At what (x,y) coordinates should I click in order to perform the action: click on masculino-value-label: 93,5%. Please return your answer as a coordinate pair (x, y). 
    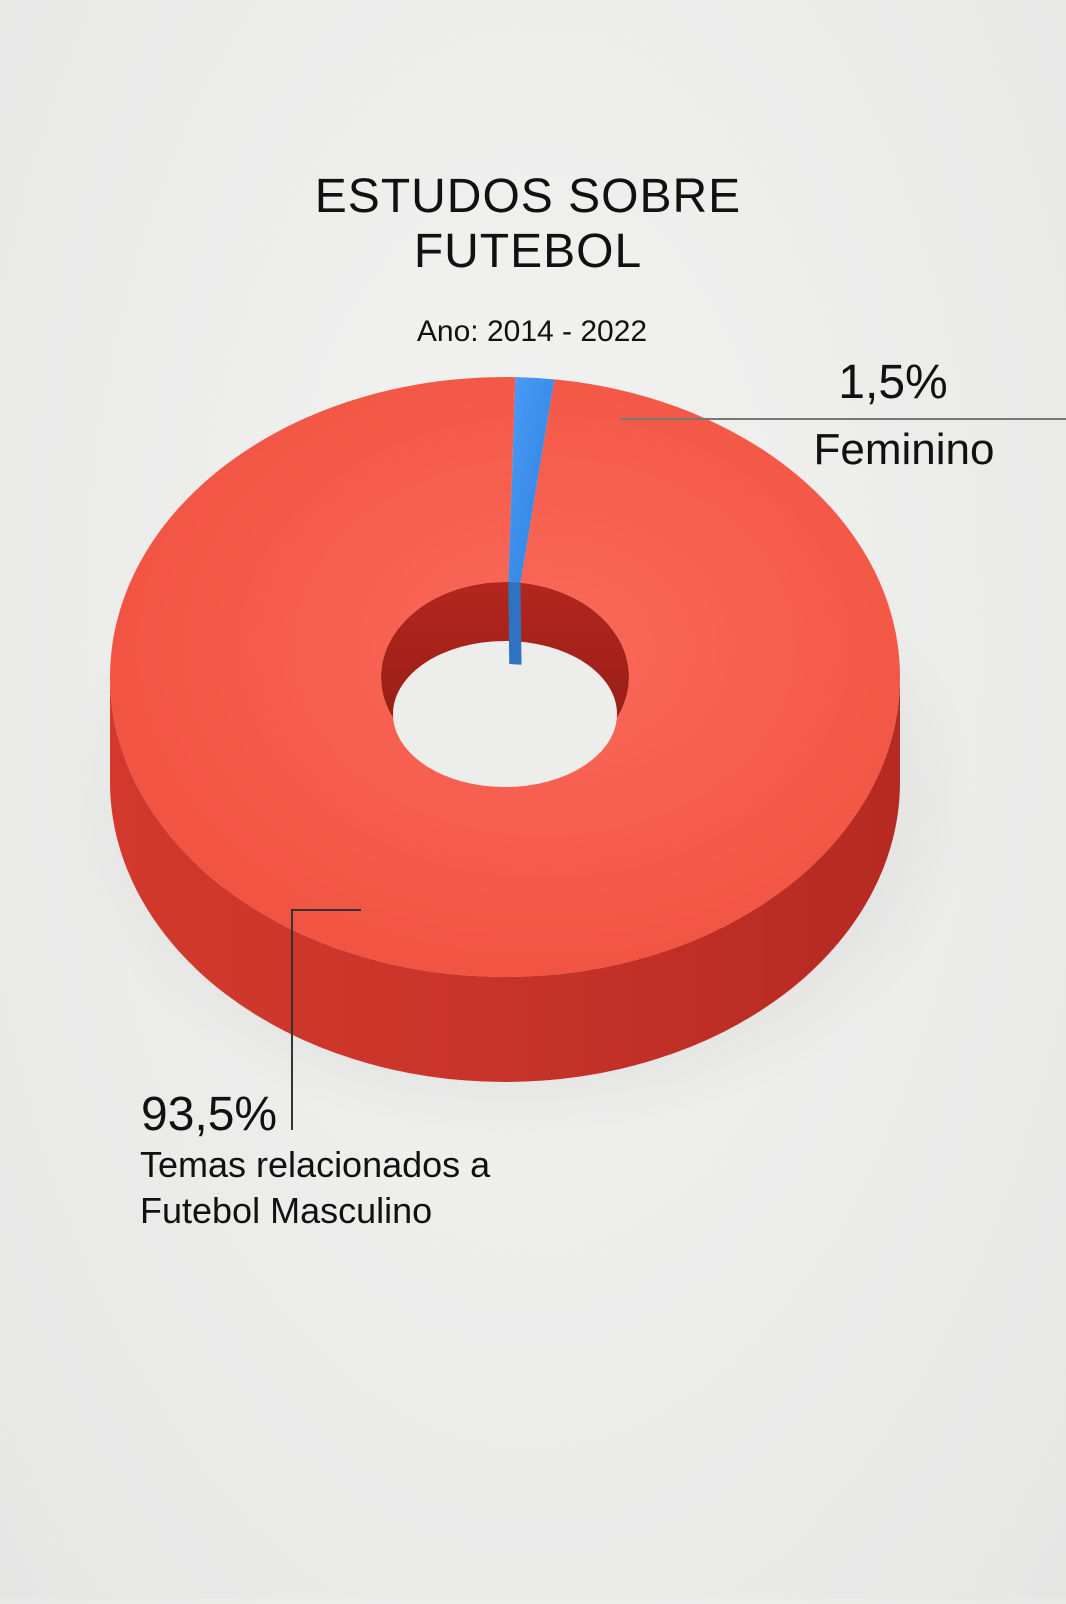
    Looking at the image, I should click on (209, 1114).